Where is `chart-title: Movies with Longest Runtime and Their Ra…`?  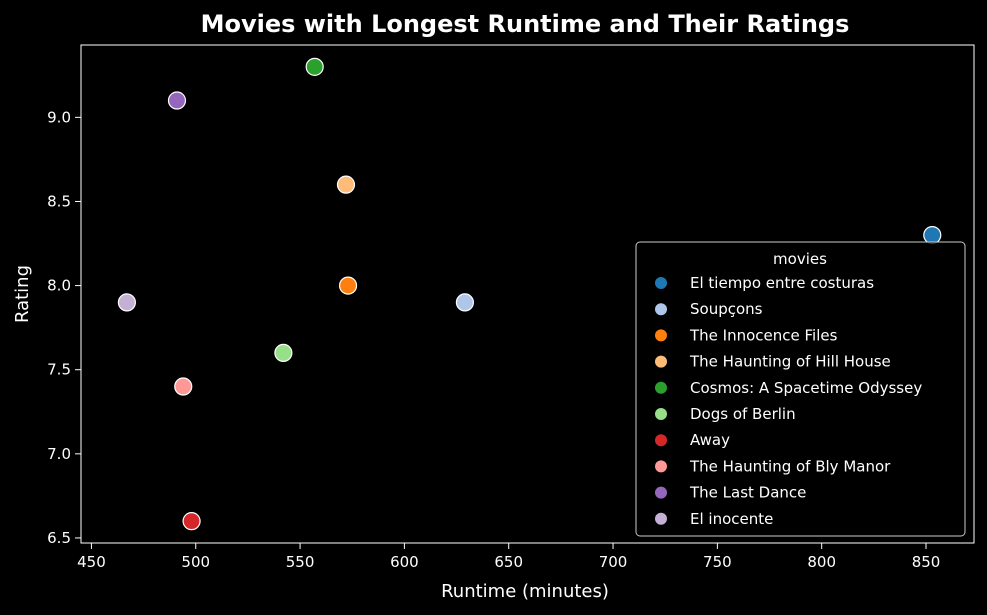
chart-title: Movies with Longest Runtime and Their Ra… is located at coordinates (525, 24).